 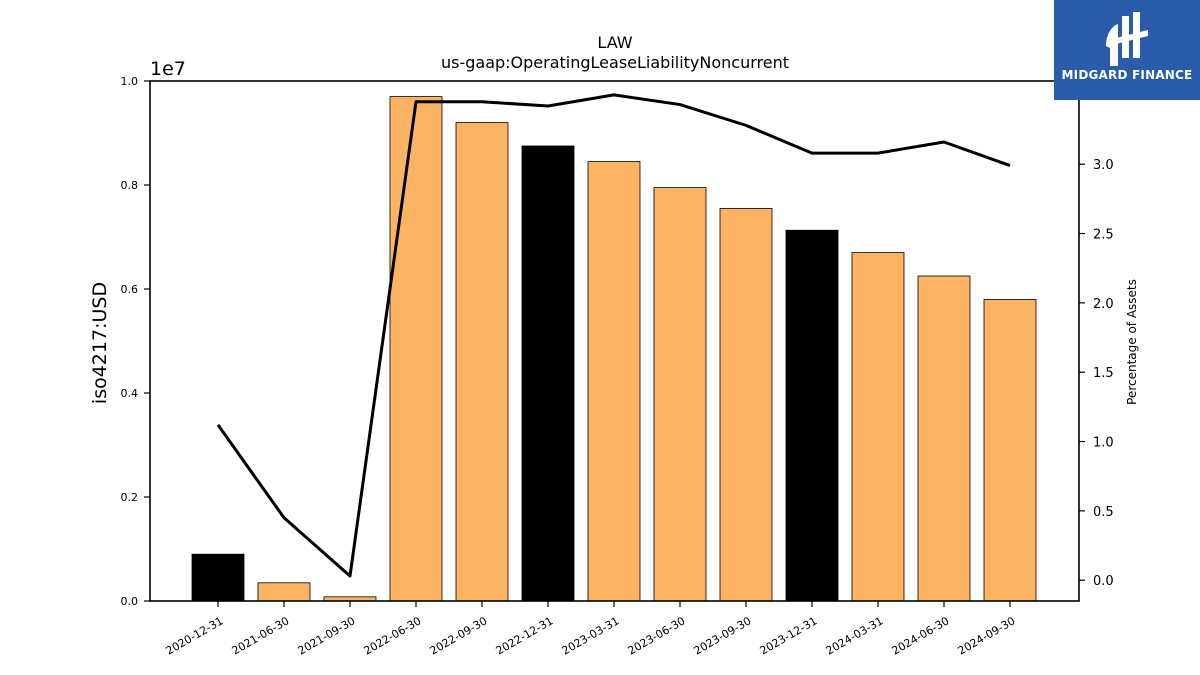 I want to click on y2-tick-label: 0.5, so click(x=1103, y=512).